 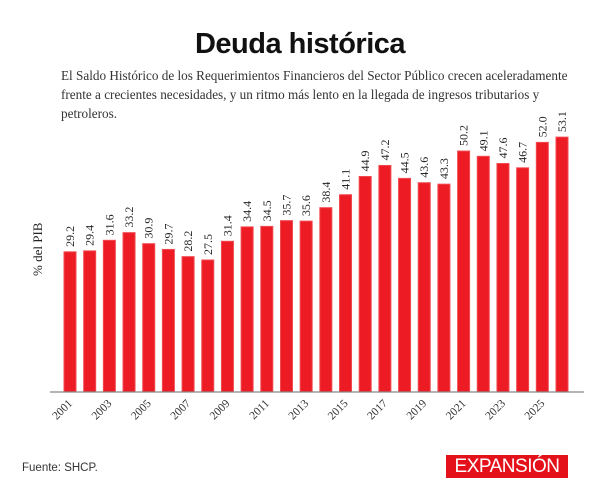 I want to click on bar-2020, so click(x=444, y=288).